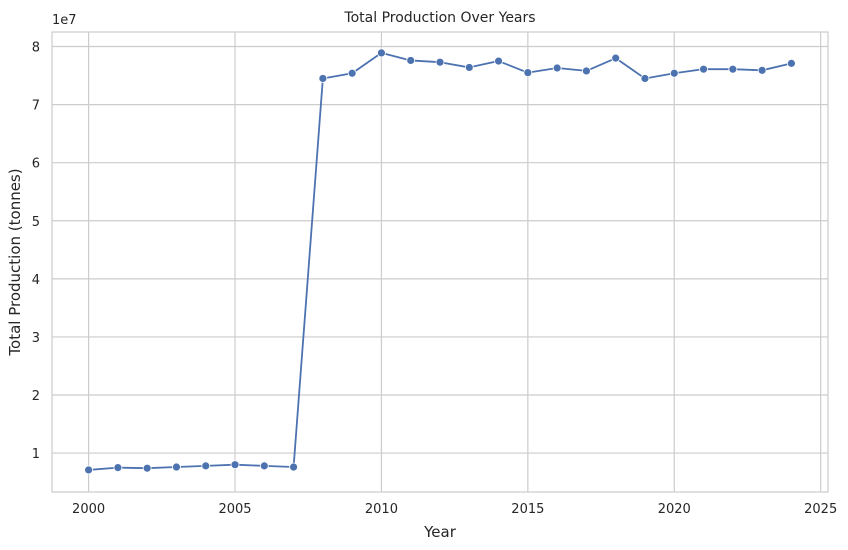 This screenshot has height=550, width=848. Describe the element at coordinates (439, 18) in the screenshot. I see `chart-title: Total Production Over Years` at that location.